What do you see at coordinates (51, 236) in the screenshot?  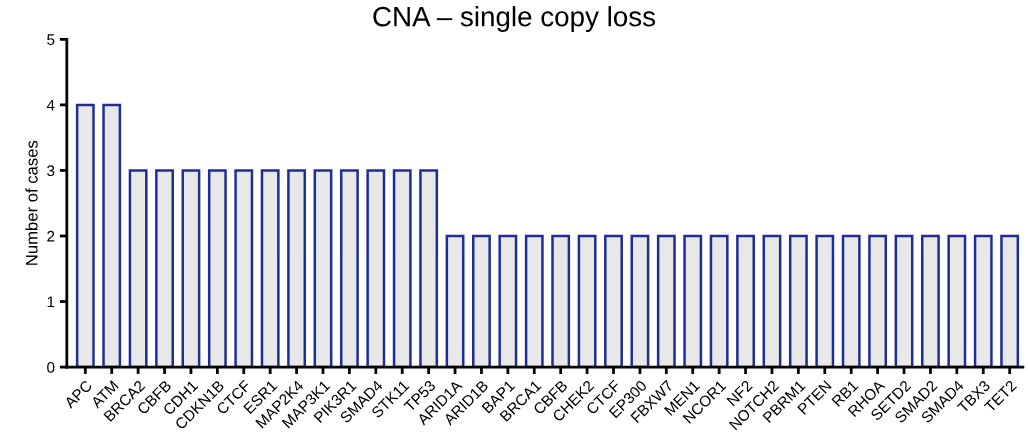 I see `y-tick-label: 2` at bounding box center [51, 236].